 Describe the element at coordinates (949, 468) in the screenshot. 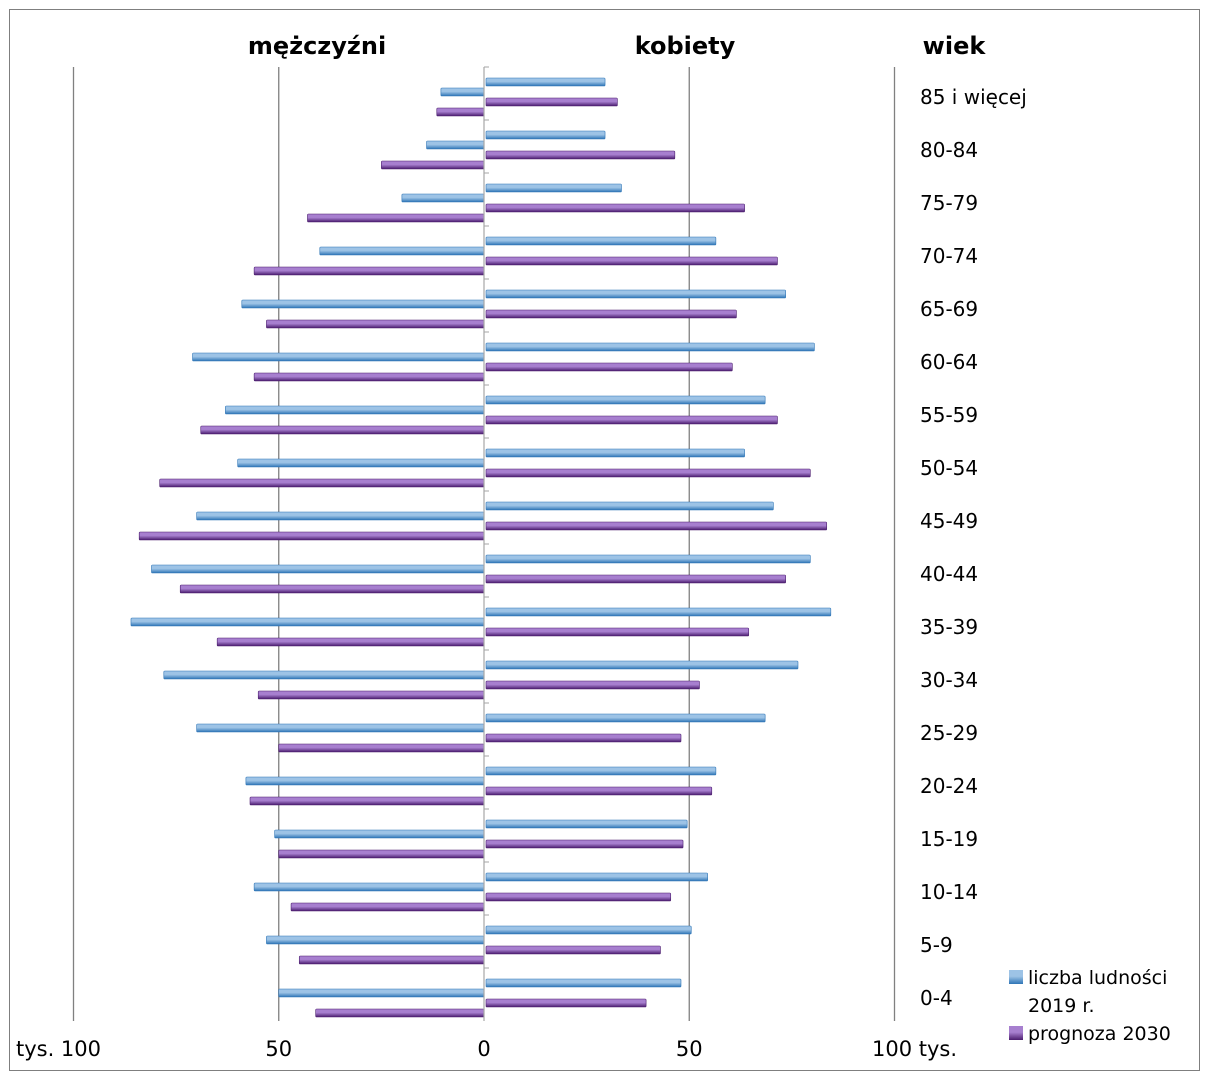

I see `age-label: 50-54` at that location.